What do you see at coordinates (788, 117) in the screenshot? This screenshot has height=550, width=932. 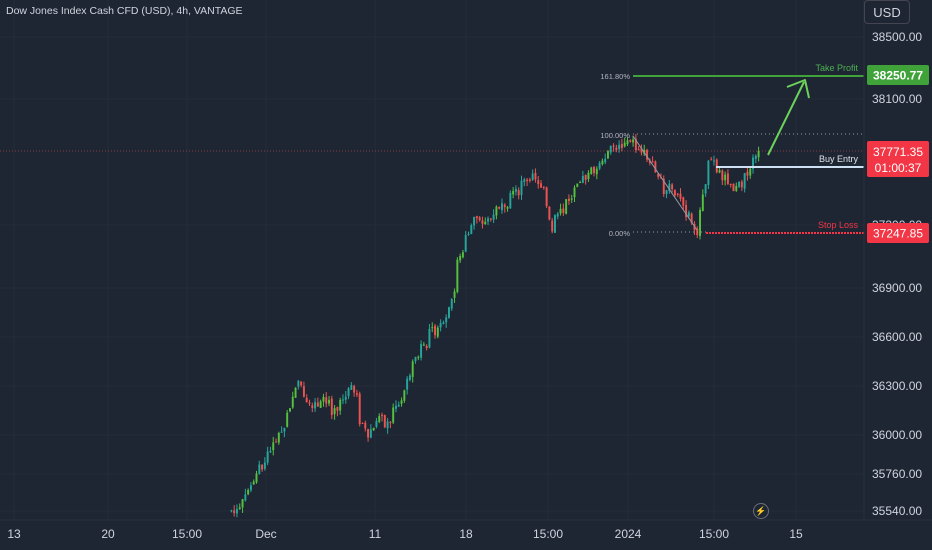 I see `projection-arrow` at bounding box center [788, 117].